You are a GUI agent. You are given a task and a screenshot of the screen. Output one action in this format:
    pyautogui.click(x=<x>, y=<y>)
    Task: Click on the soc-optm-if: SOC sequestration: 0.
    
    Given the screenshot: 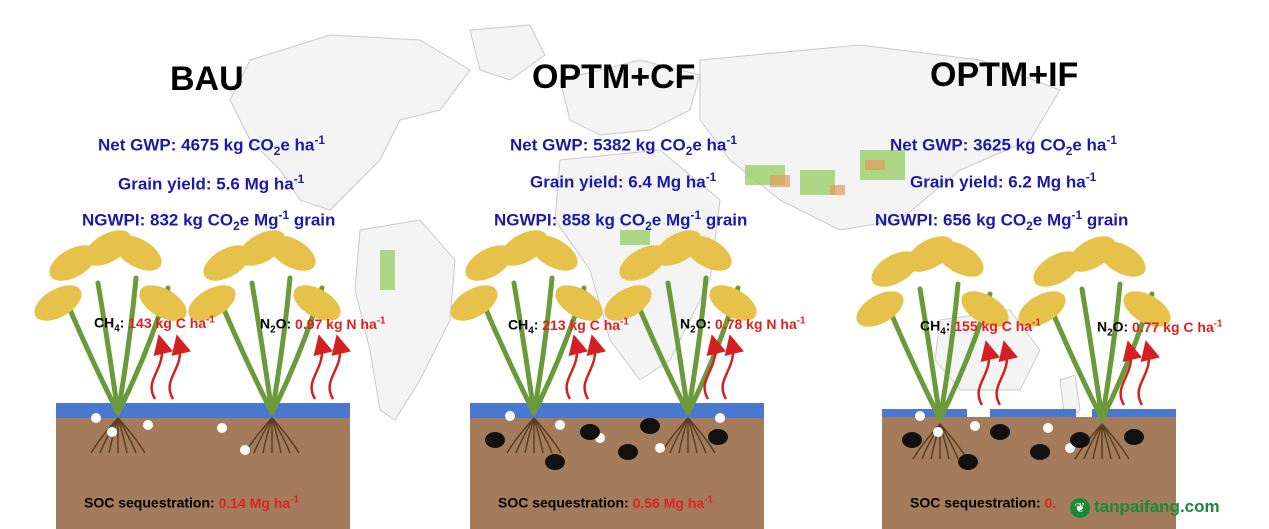 What is the action you would take?
    pyautogui.click(x=983, y=502)
    